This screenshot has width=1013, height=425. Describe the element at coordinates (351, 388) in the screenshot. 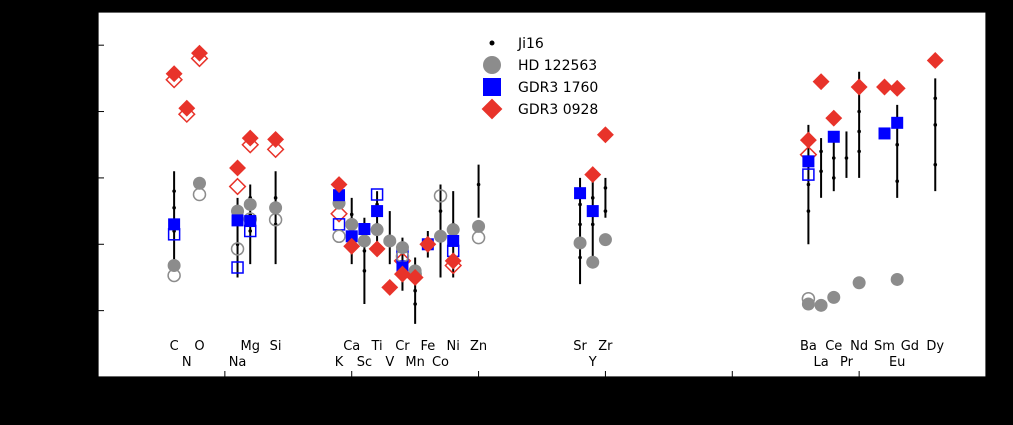

I see `x-tick-label: 20` at that location.